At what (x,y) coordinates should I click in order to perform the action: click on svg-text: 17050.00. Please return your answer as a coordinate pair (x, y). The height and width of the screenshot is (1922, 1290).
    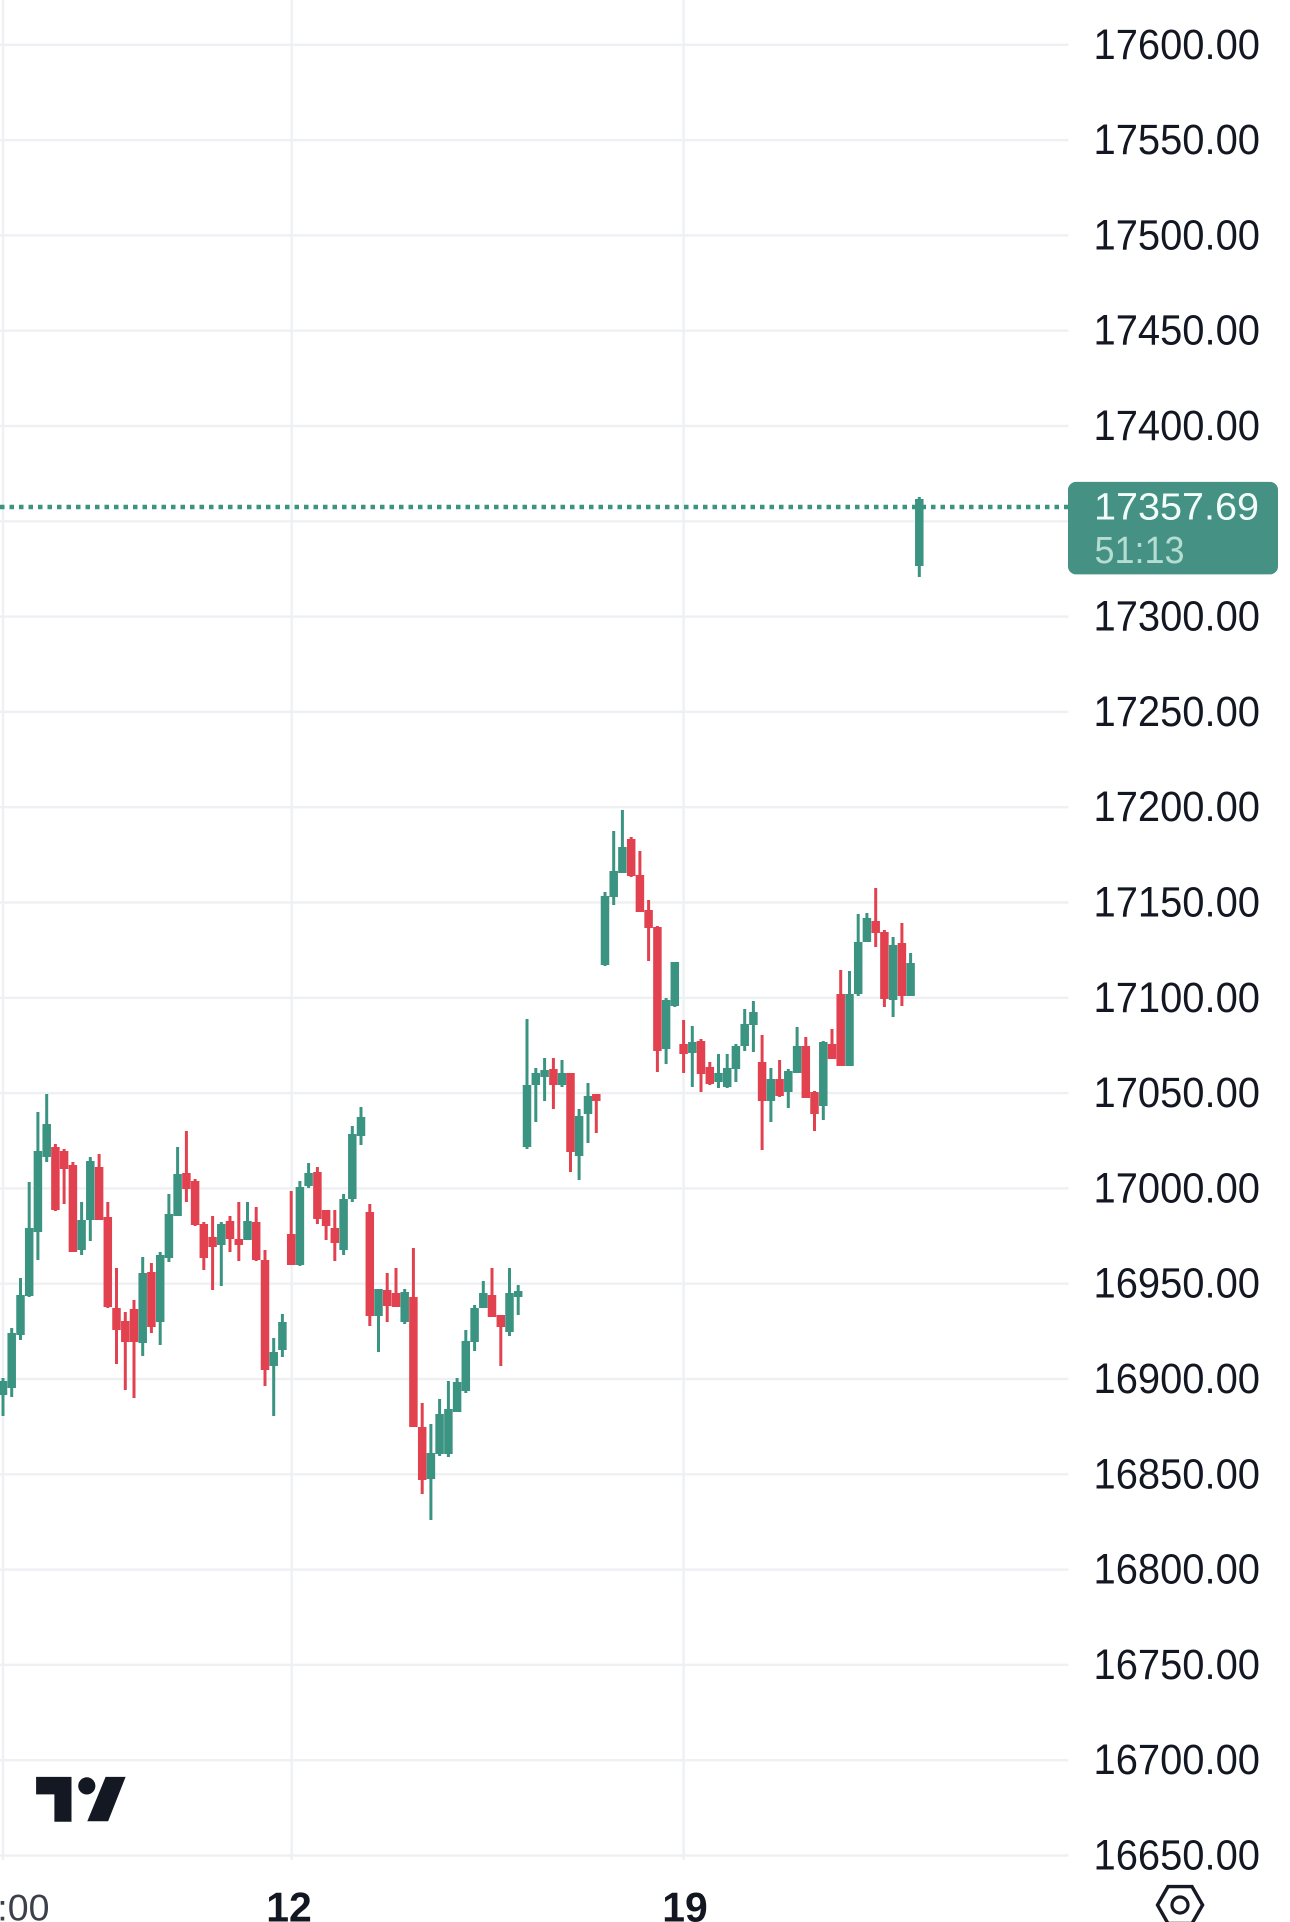
    Looking at the image, I should click on (1177, 1093).